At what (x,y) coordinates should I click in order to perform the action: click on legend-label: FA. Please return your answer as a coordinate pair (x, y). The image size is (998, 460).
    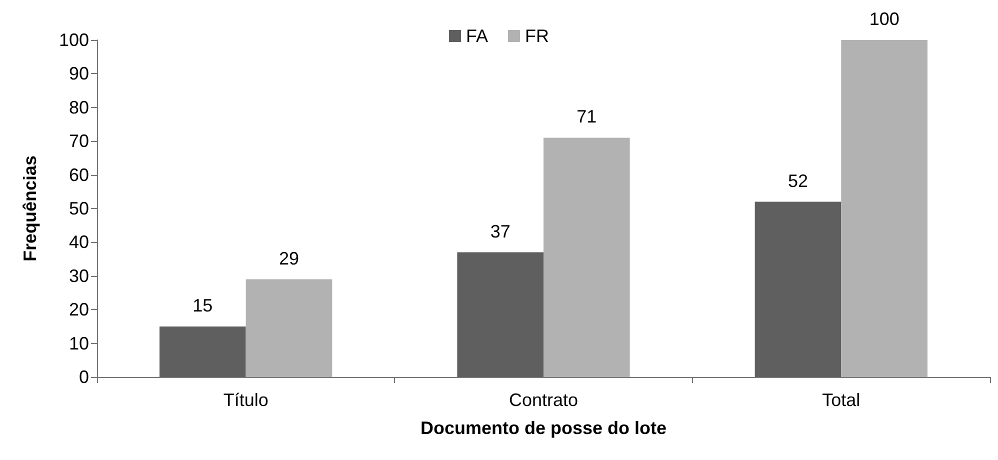
    Looking at the image, I should click on (477, 36).